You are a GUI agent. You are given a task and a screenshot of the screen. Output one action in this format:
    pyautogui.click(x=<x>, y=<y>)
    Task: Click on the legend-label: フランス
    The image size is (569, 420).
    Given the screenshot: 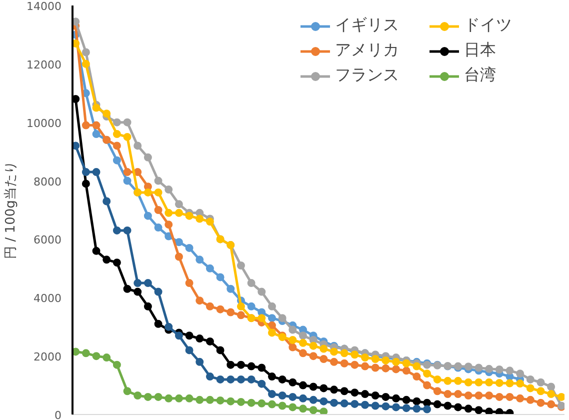 What is the action you would take?
    pyautogui.click(x=367, y=75)
    